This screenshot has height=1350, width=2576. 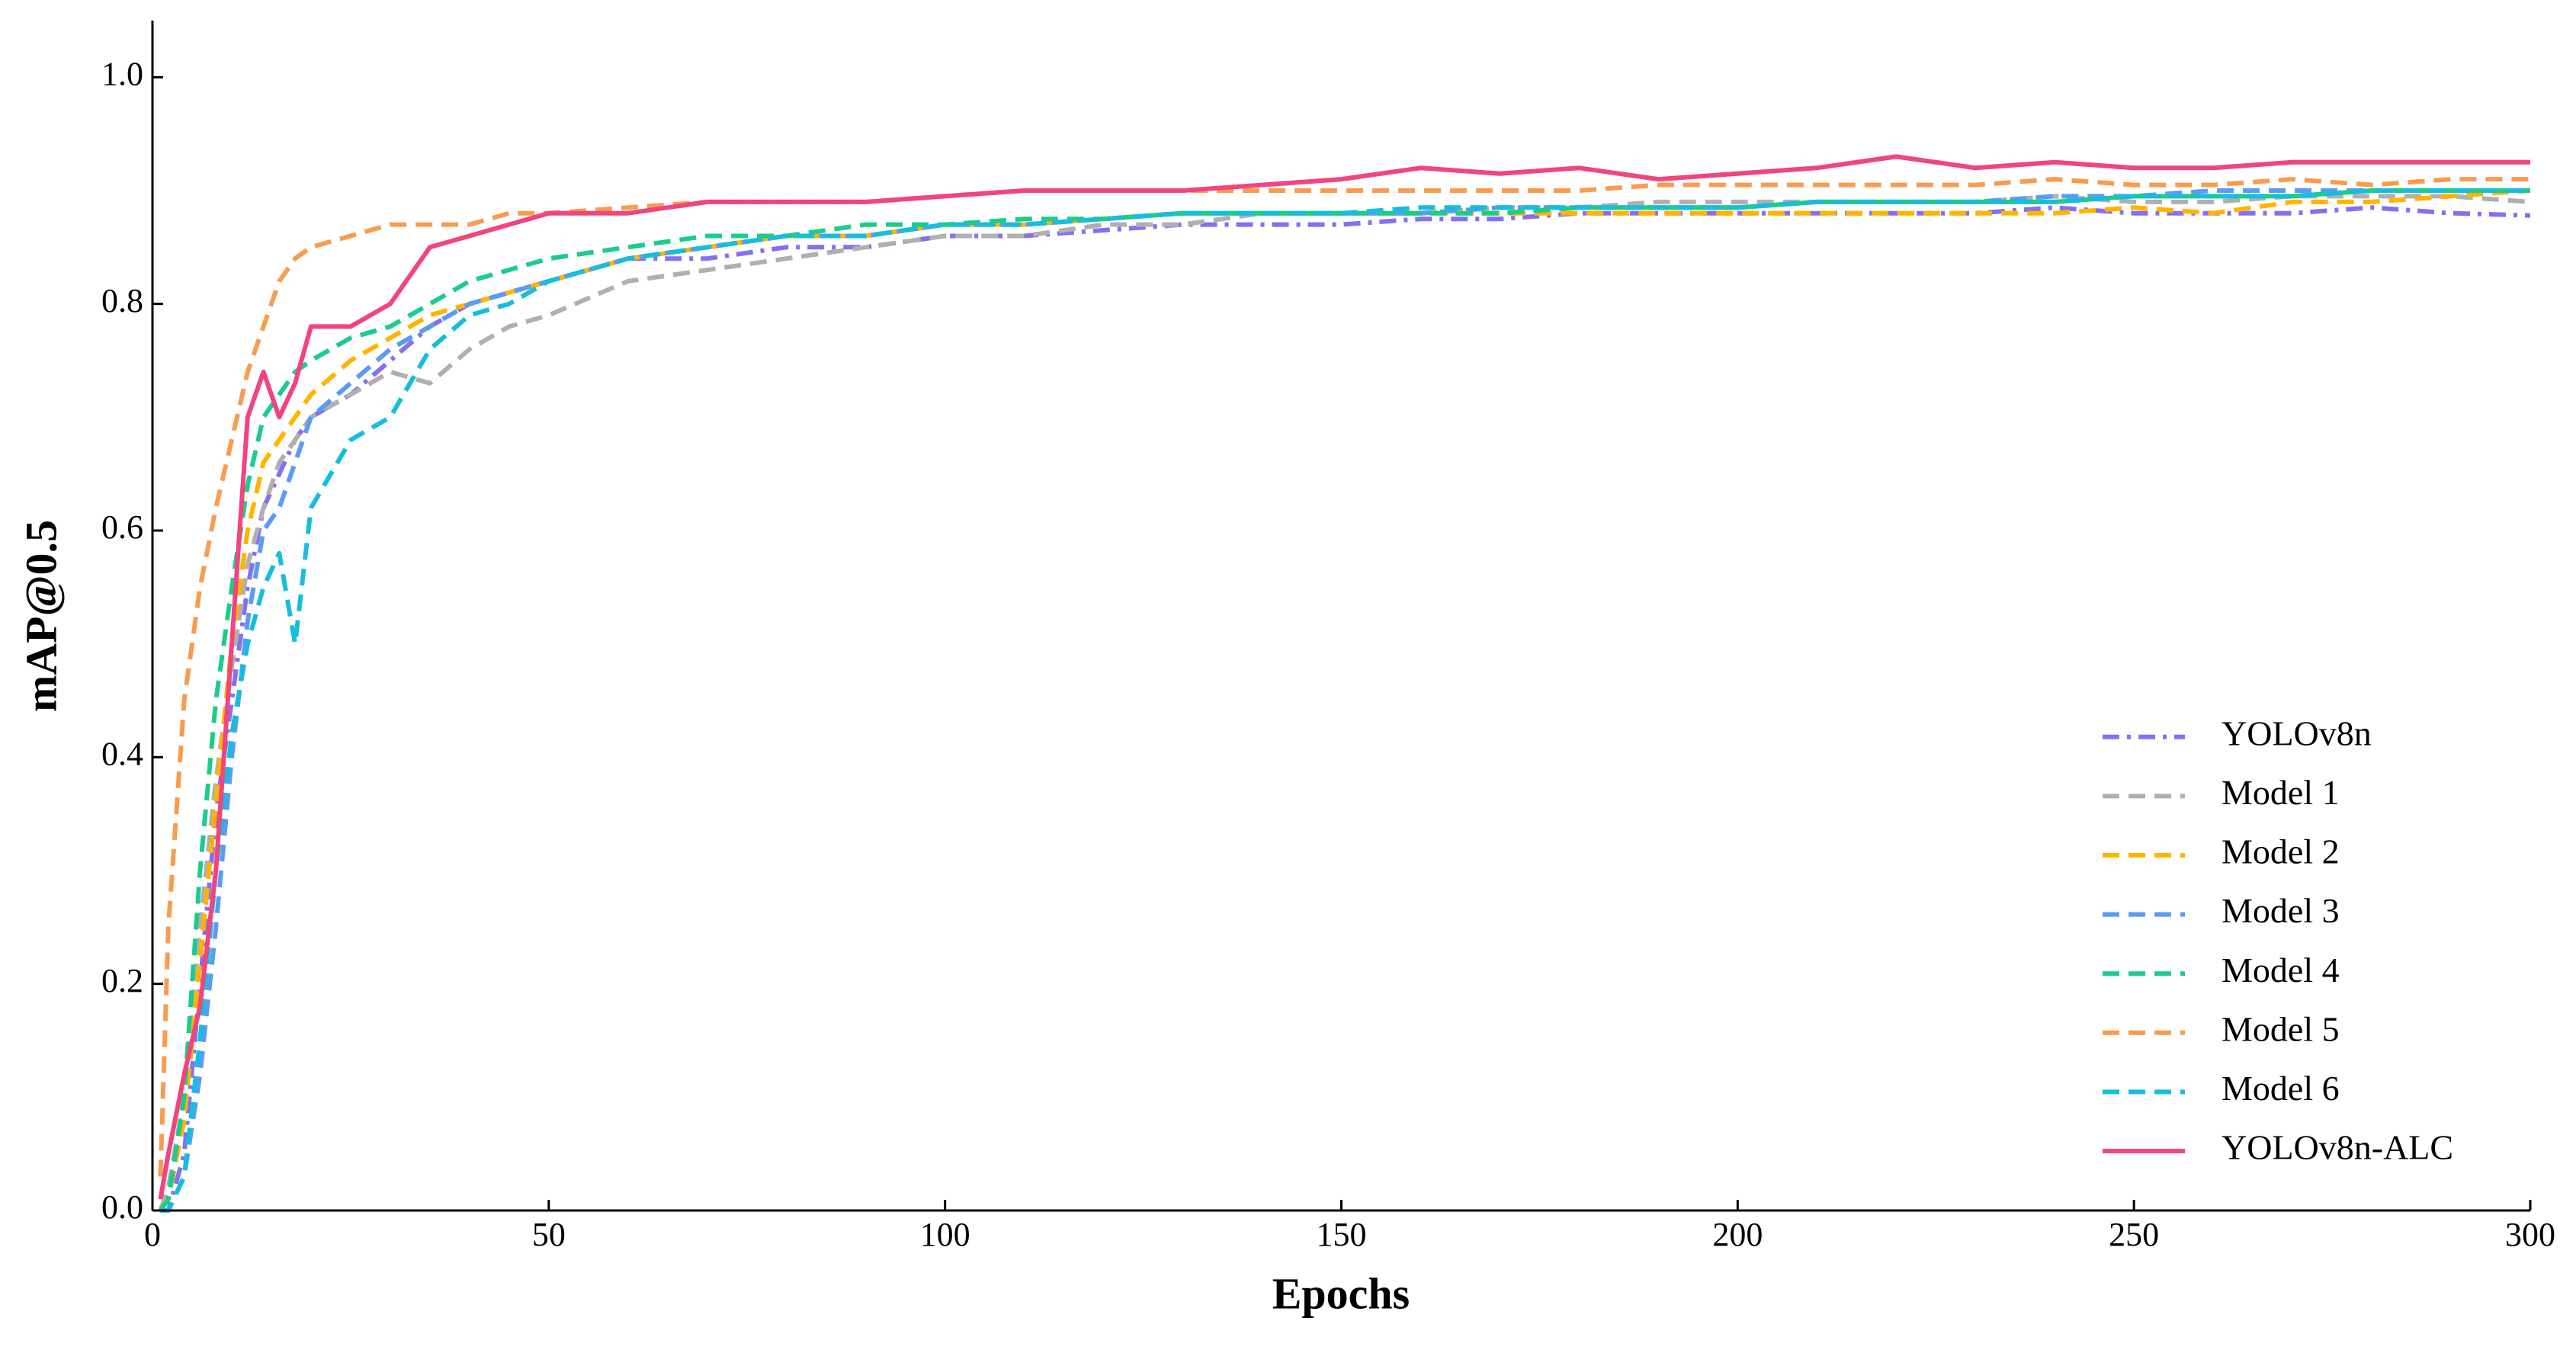 I want to click on y-tick-label: 1.0, so click(x=122, y=73).